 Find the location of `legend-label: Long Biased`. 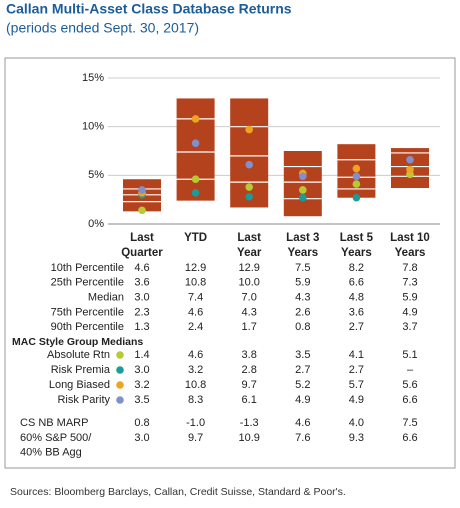

legend-label: Long Biased is located at coordinates (79, 385).